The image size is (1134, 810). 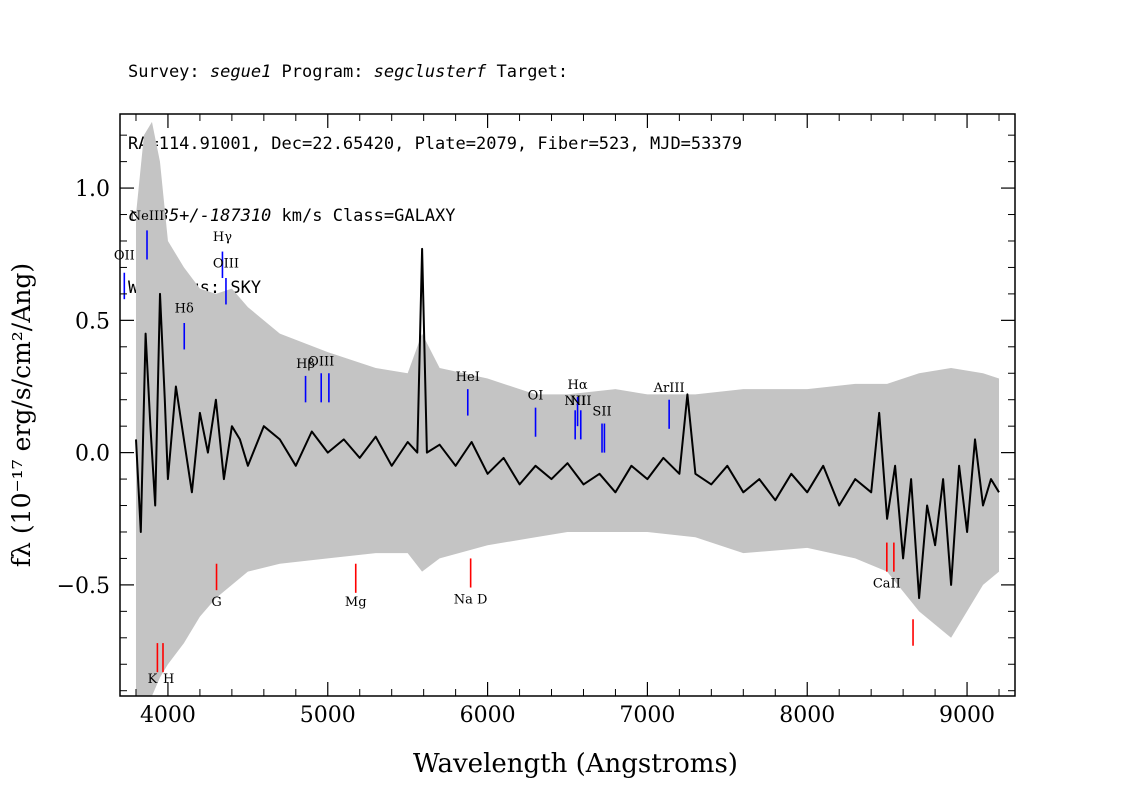 What do you see at coordinates (240, 72) in the screenshot?
I see `survey-name: segue1` at bounding box center [240, 72].